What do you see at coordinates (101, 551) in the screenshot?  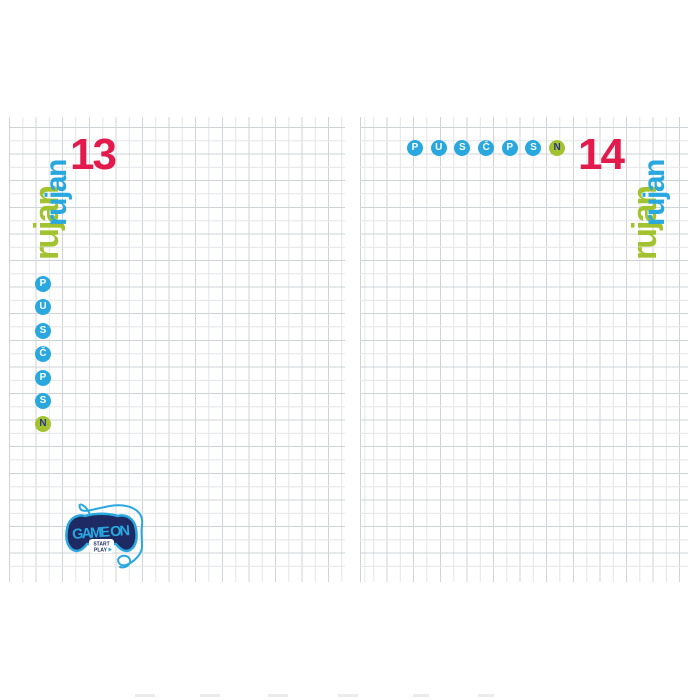 I see `logo-subtitle-play: PLAY` at bounding box center [101, 551].